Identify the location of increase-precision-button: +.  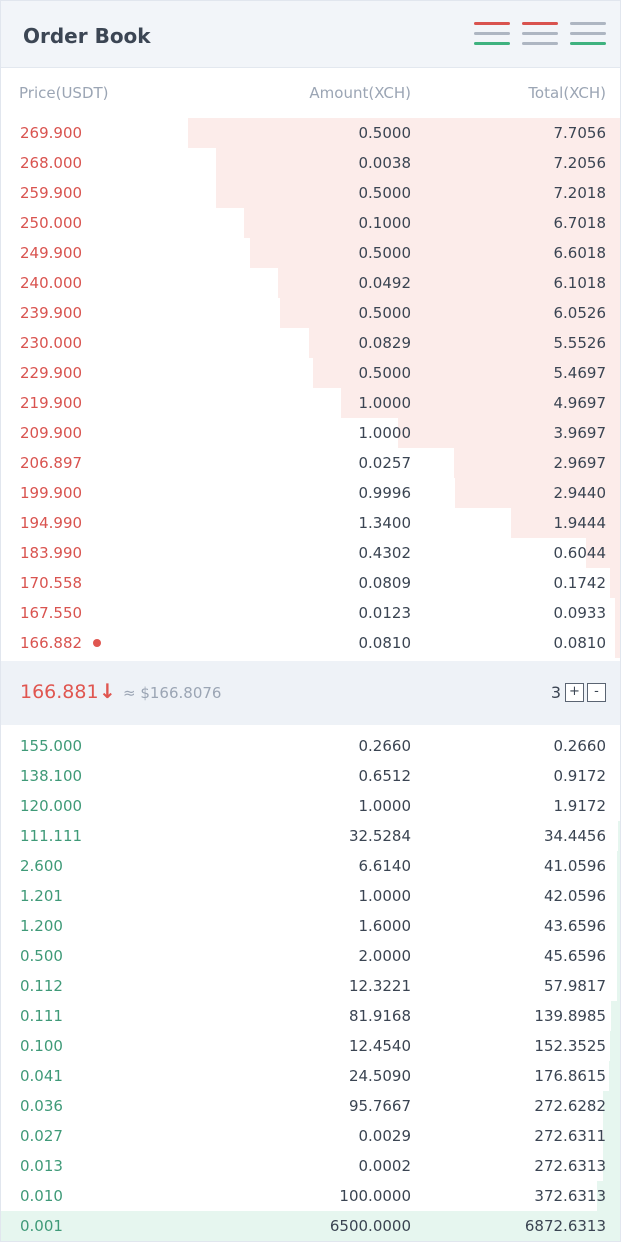
(574, 692).